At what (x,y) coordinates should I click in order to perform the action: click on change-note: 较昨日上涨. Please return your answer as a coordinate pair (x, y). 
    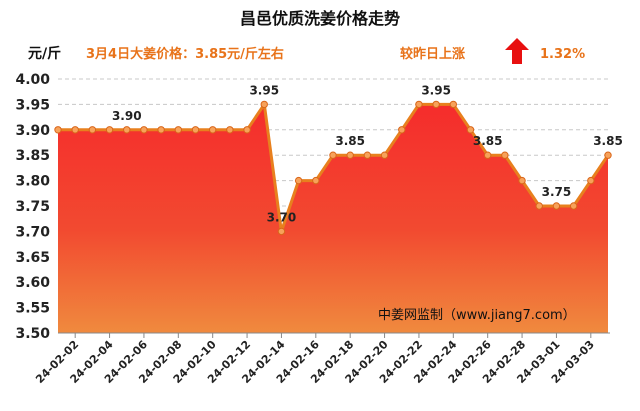
    Looking at the image, I should click on (432, 54).